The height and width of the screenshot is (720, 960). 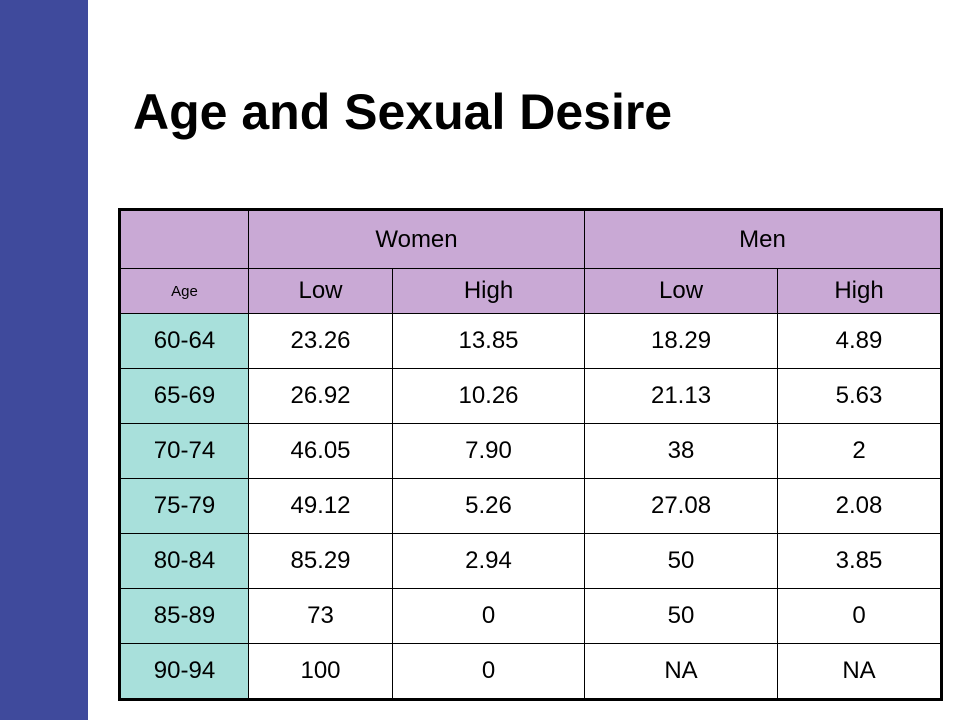 I want to click on age-cell: 65-69, so click(x=184, y=396).